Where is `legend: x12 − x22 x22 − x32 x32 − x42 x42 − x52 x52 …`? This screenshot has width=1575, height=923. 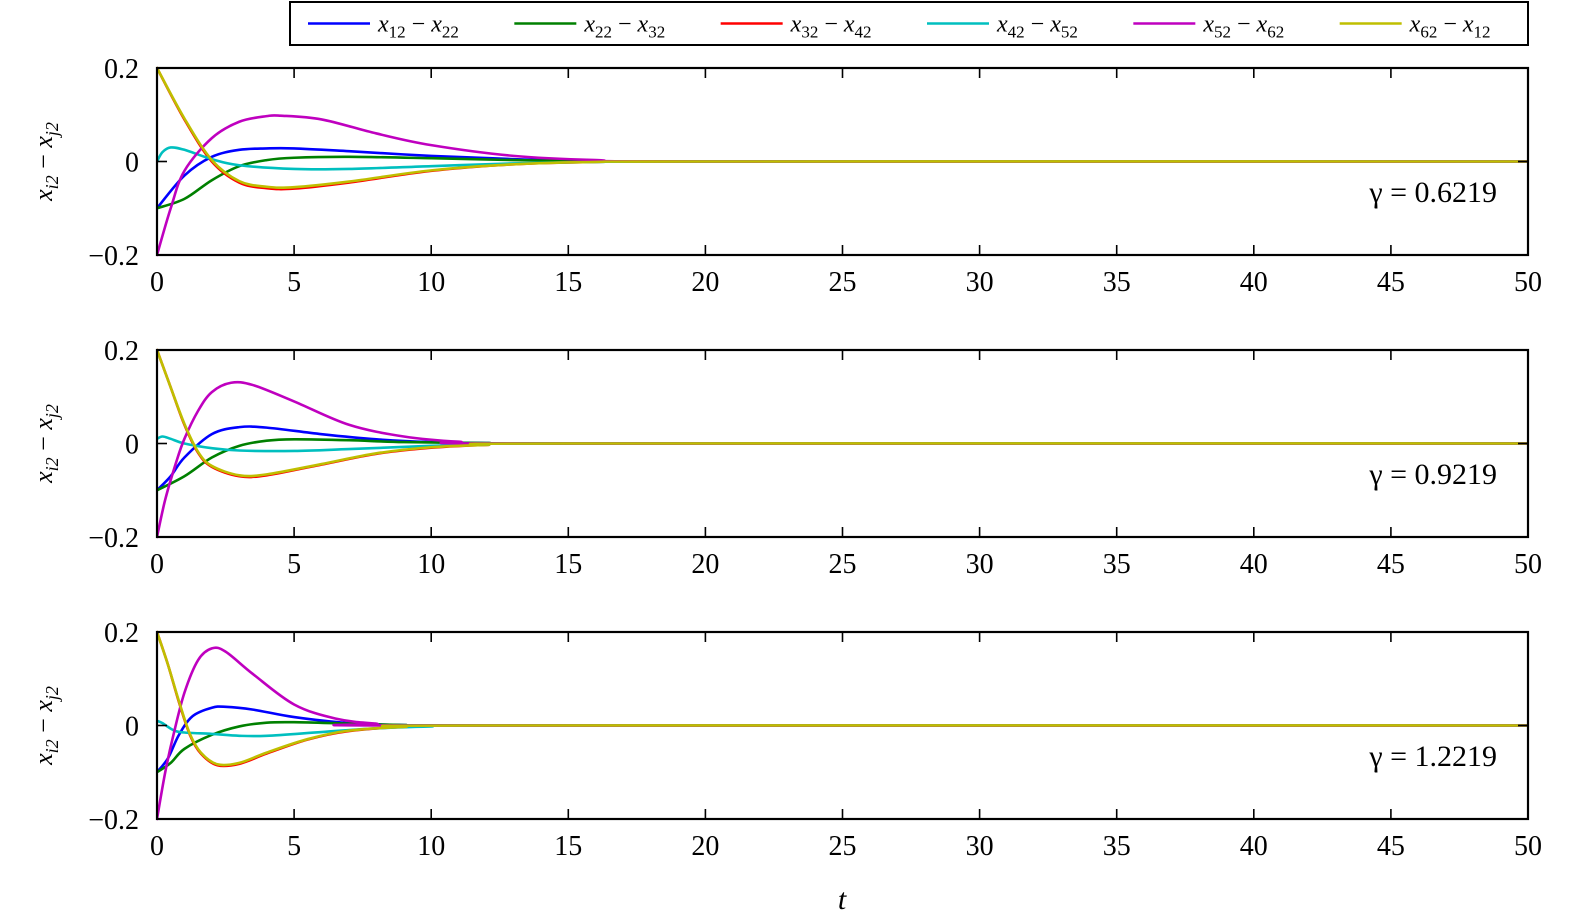
legend: x12 − x22 x22 − x32 x32 − x42 x42 − x52 x52 … is located at coordinates (909, 23).